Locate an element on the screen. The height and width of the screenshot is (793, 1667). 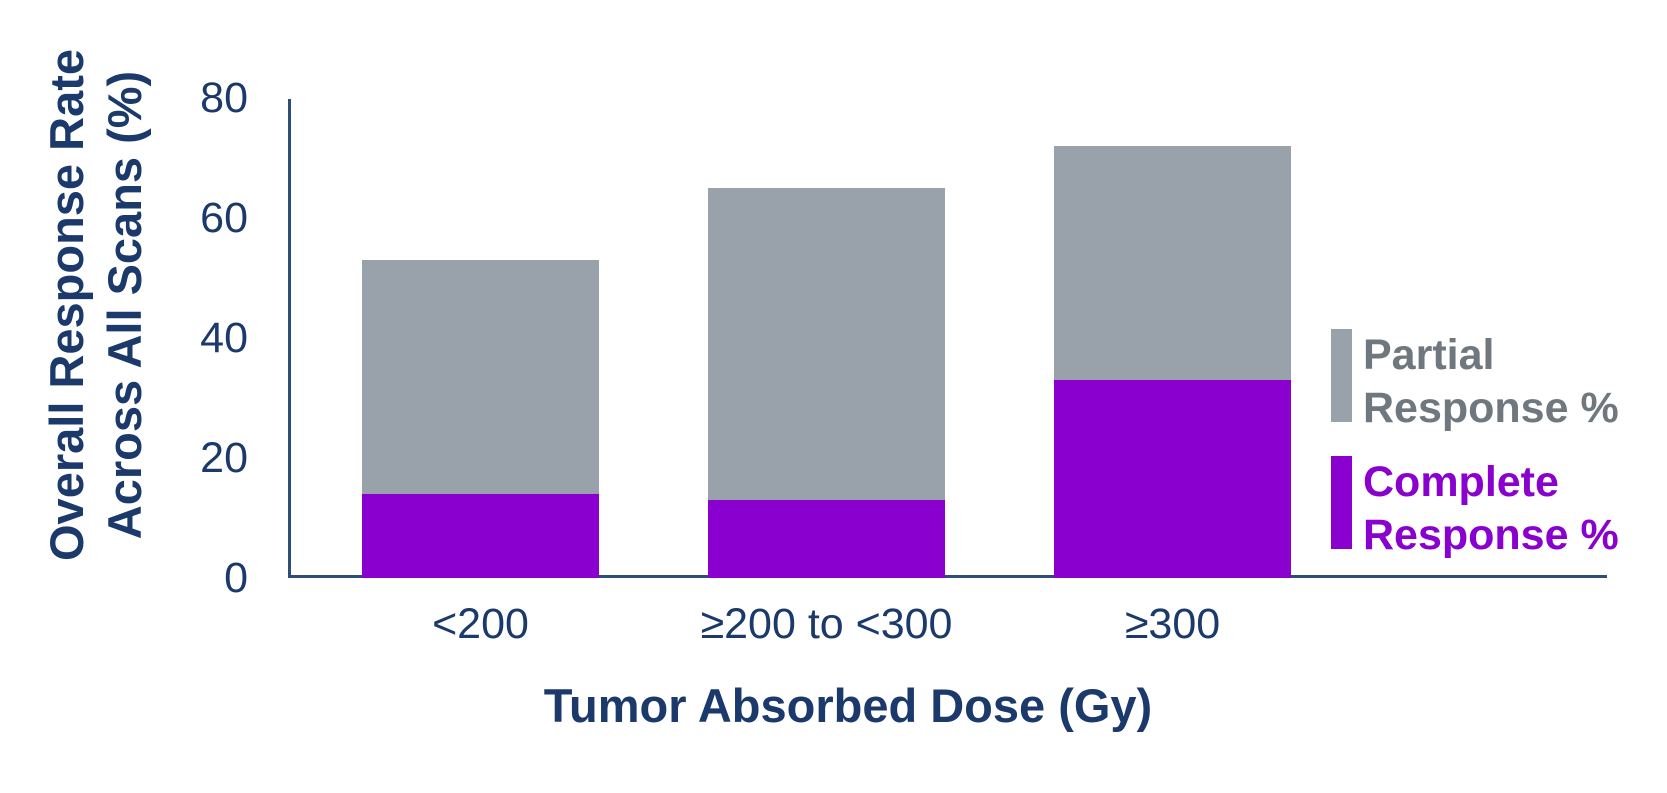
y-axis-title-line1: Overall Response Rate is located at coordinates (66, 305).